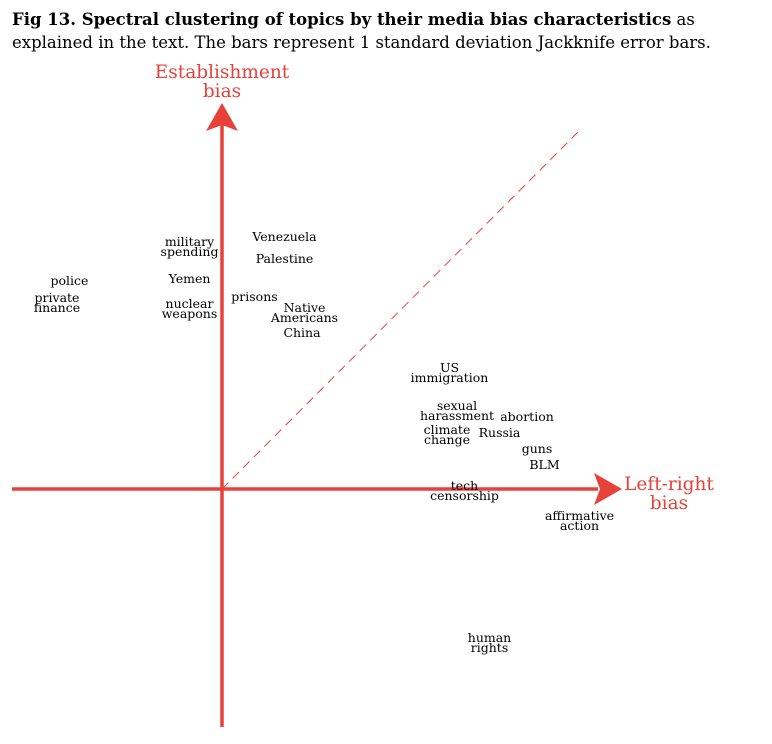 The height and width of the screenshot is (744, 772). Describe the element at coordinates (254, 296) in the screenshot. I see `topic-label-prisons: prisons` at that location.